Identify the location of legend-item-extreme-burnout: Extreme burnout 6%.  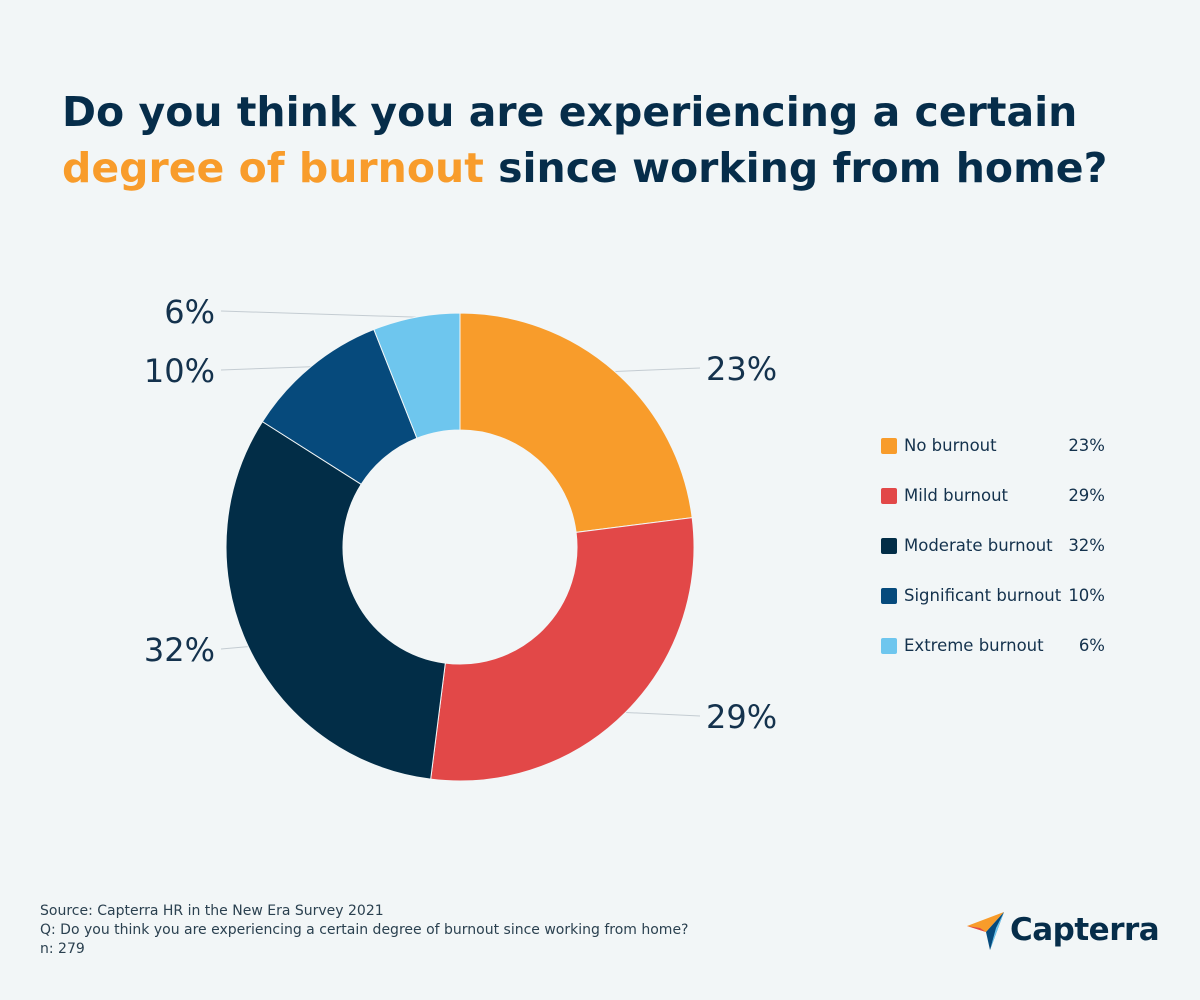
(996, 660).